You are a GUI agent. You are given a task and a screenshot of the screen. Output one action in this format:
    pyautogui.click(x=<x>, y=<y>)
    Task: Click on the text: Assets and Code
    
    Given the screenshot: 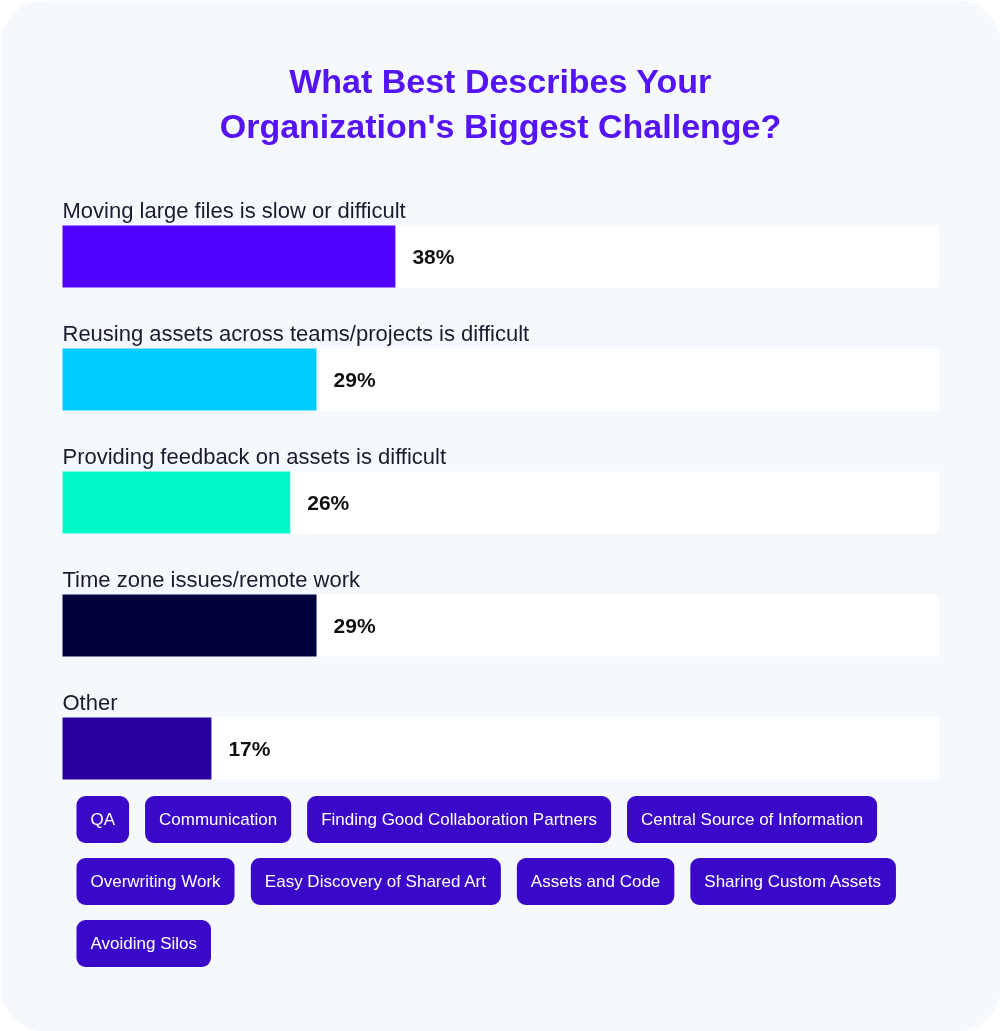 What is the action you would take?
    pyautogui.click(x=595, y=881)
    